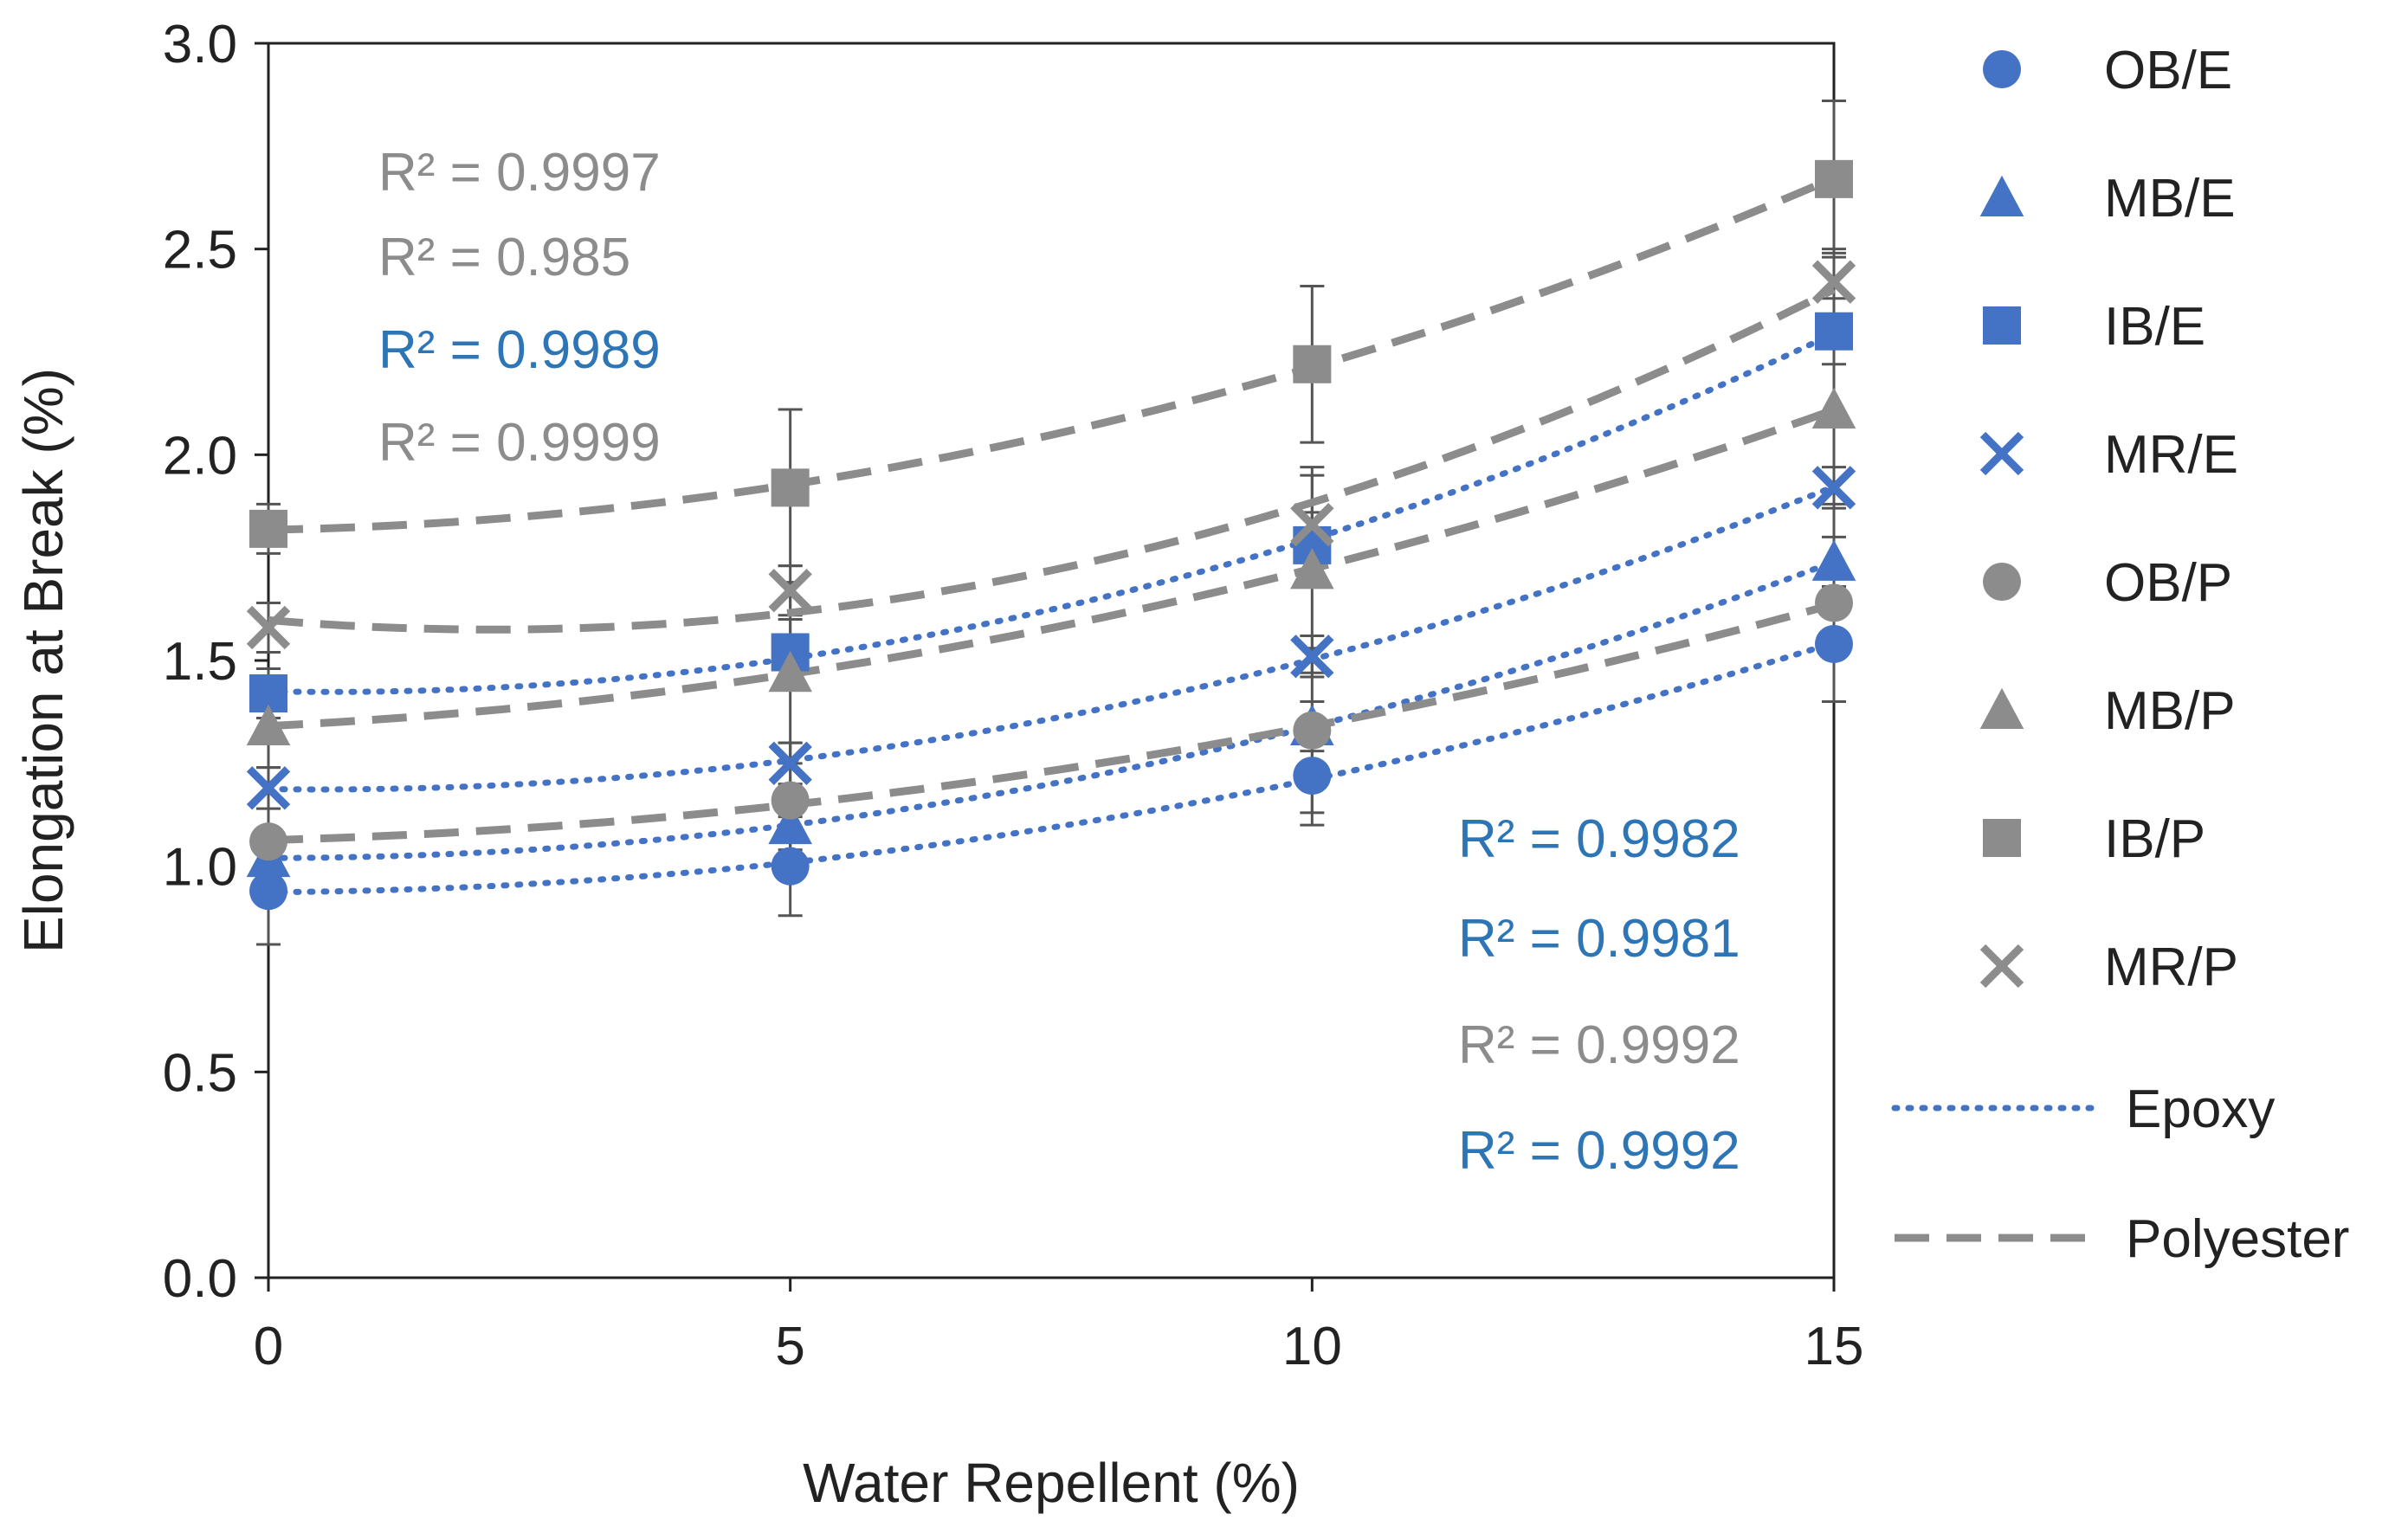  I want to click on r-squared-label: R² = 0.9999, so click(519, 443).